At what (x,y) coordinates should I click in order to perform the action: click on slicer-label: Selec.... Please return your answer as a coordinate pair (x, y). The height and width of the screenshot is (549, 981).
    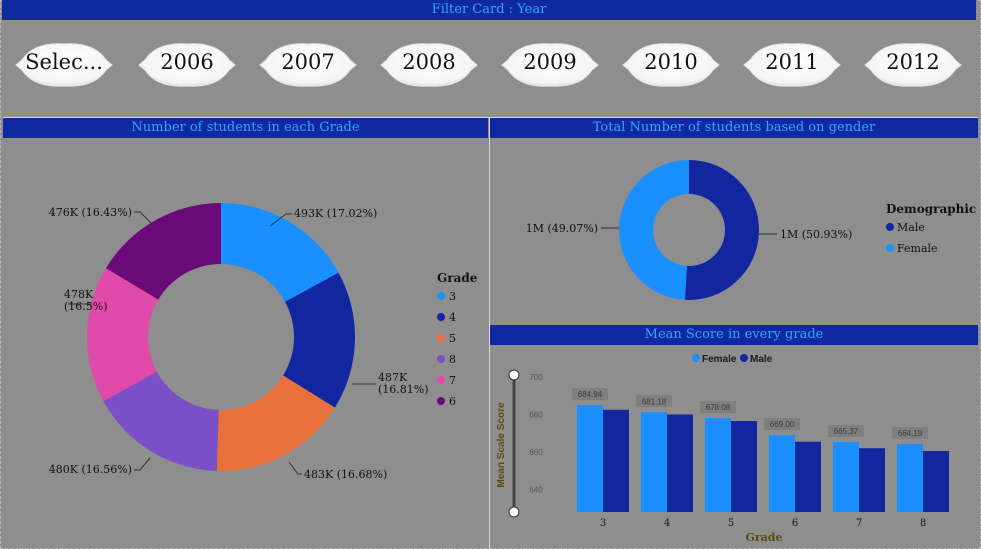
    Looking at the image, I should click on (64, 62).